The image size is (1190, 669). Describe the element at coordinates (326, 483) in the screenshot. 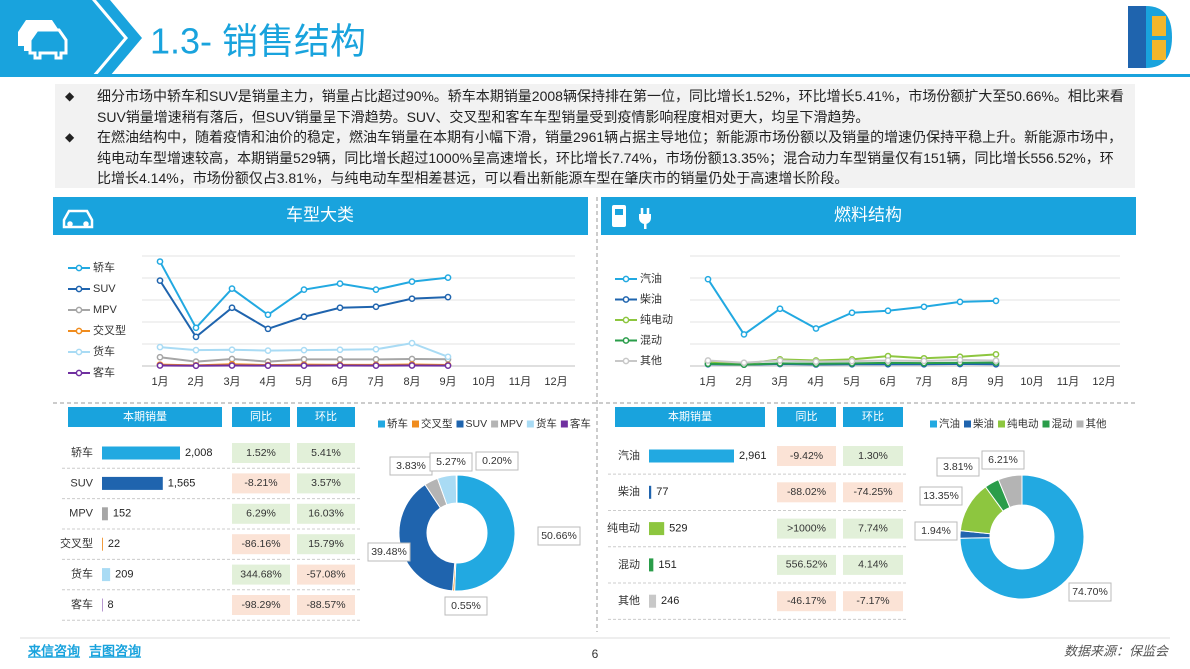

I see `change-label: 3.57%` at that location.